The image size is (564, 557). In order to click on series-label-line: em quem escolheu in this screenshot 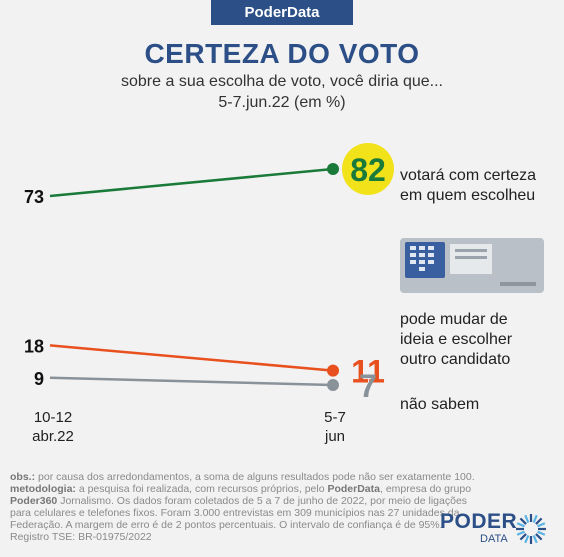, I will do `click(468, 195)`.